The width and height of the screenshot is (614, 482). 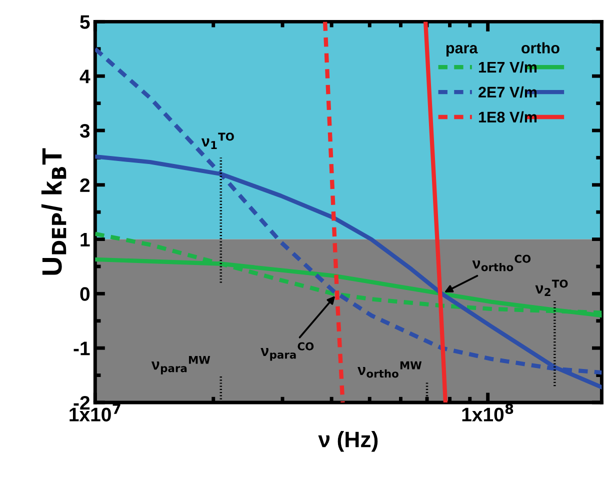 I want to click on y-tick-label: 1, so click(x=85, y=239).